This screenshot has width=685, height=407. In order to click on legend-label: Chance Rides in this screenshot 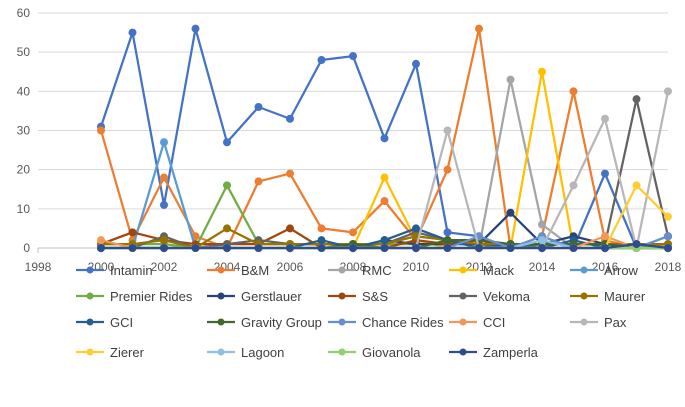, I will do `click(403, 322)`.